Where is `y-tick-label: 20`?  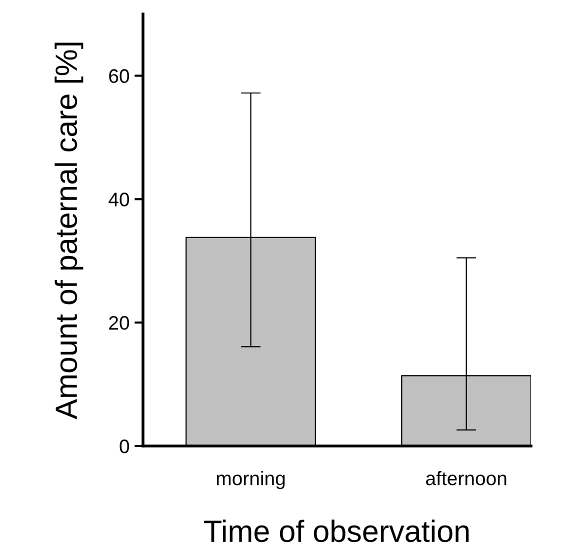 y-tick-label: 20 is located at coordinates (119, 323).